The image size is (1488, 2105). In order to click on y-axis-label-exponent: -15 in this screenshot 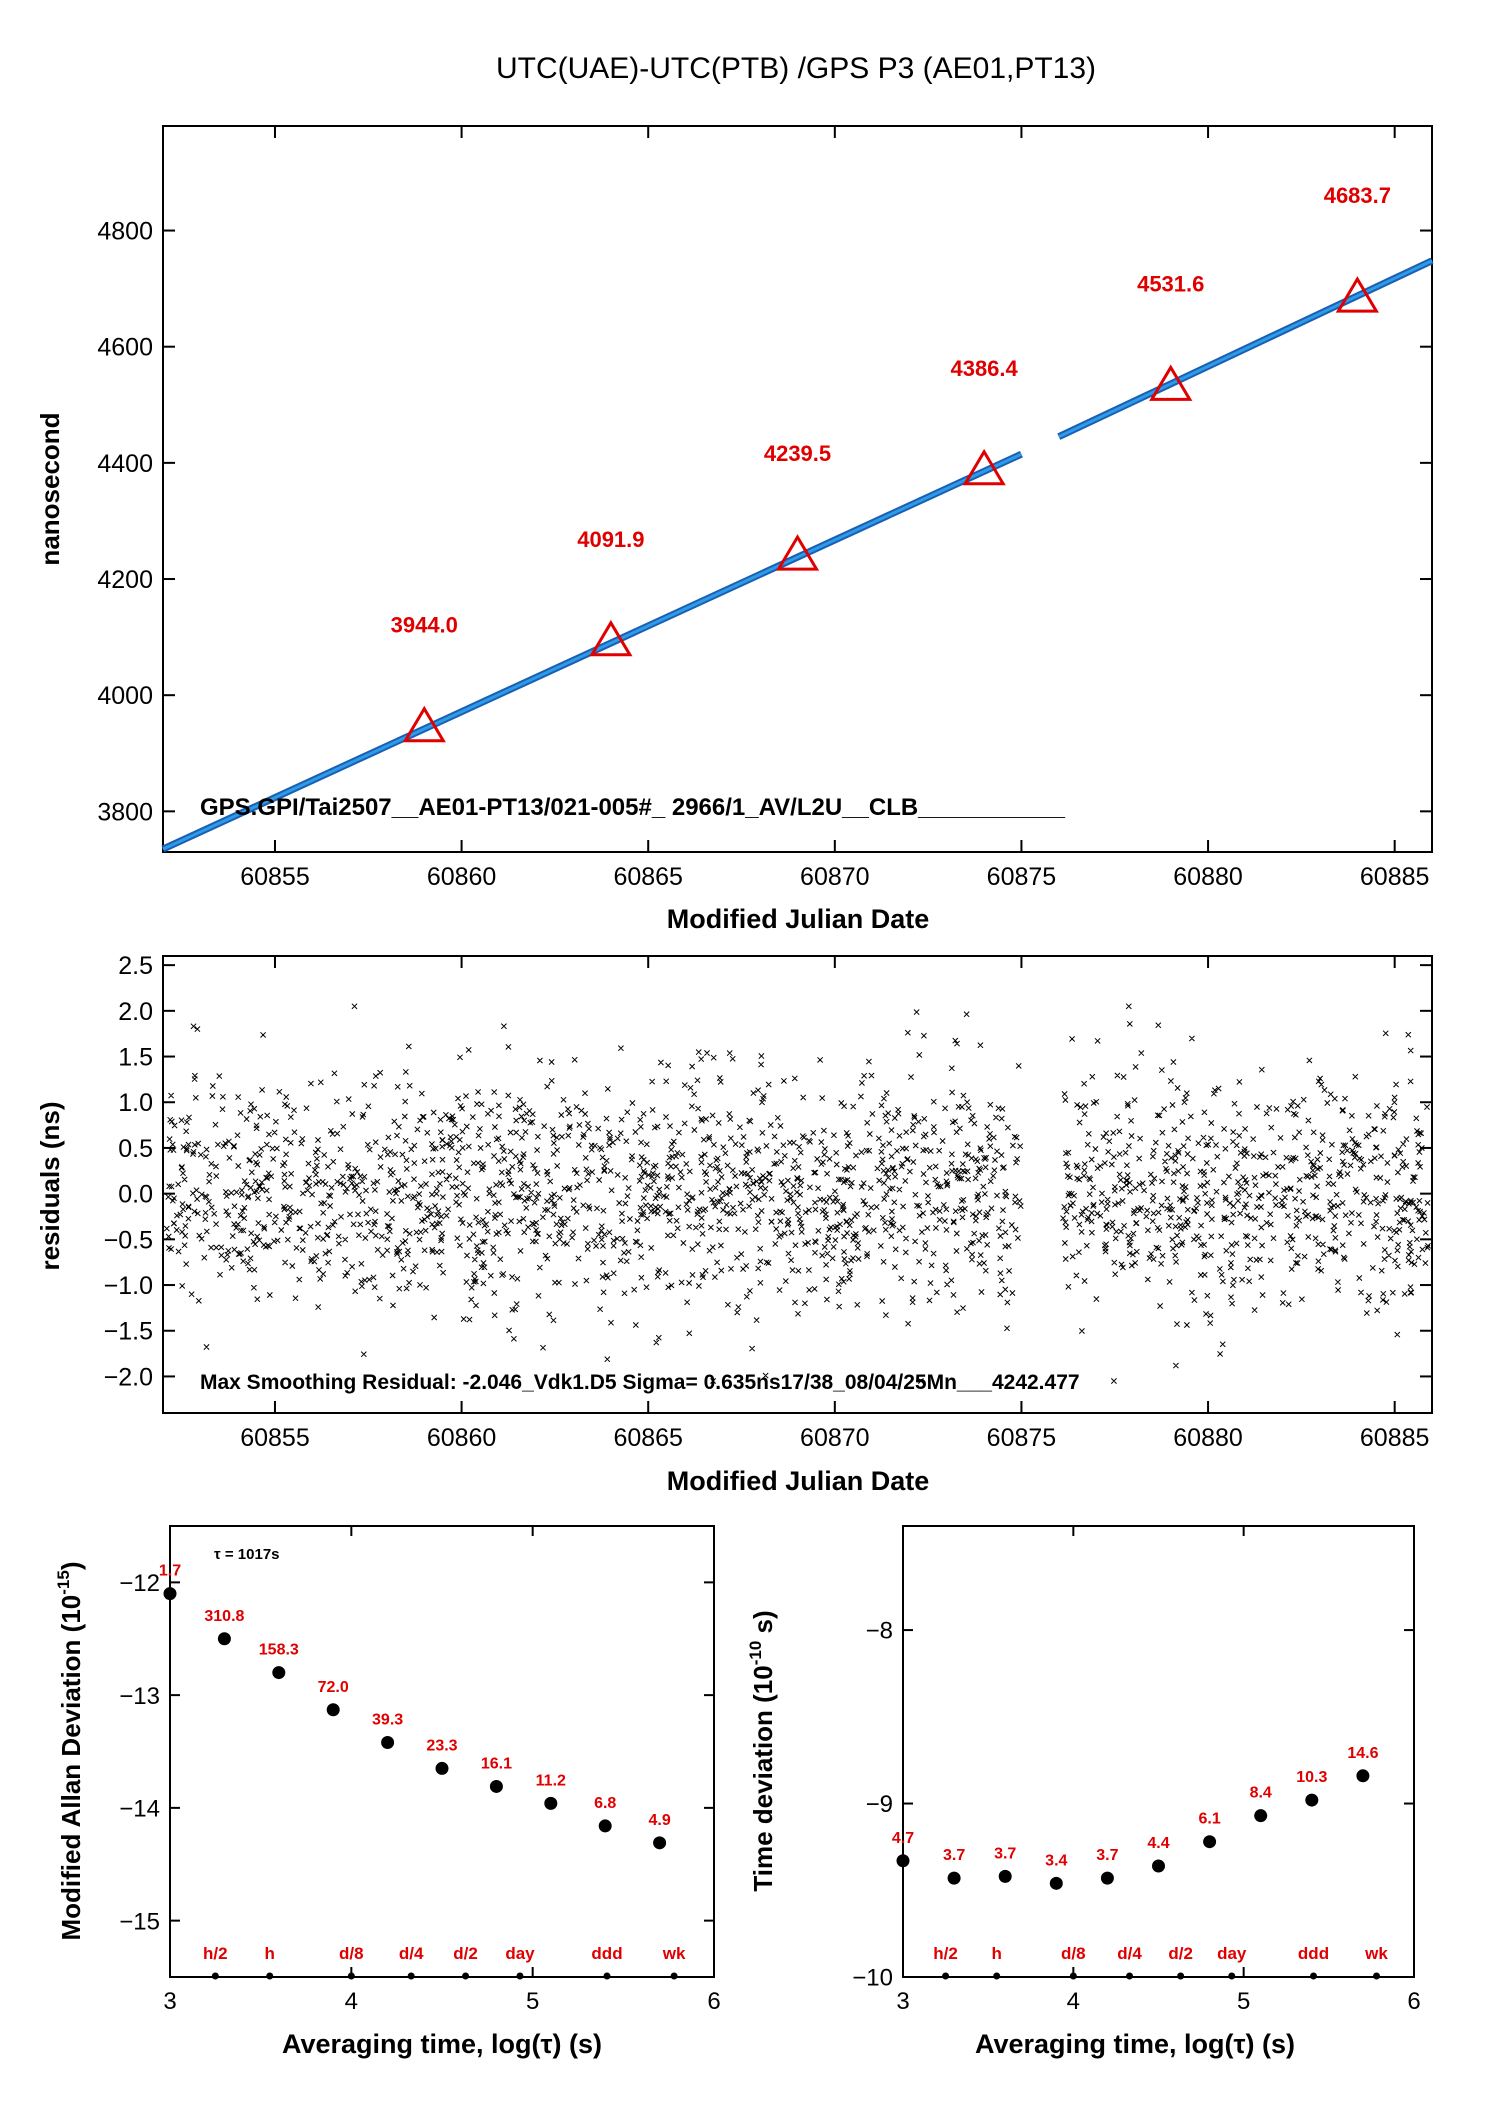, I will do `click(63, 1582)`.